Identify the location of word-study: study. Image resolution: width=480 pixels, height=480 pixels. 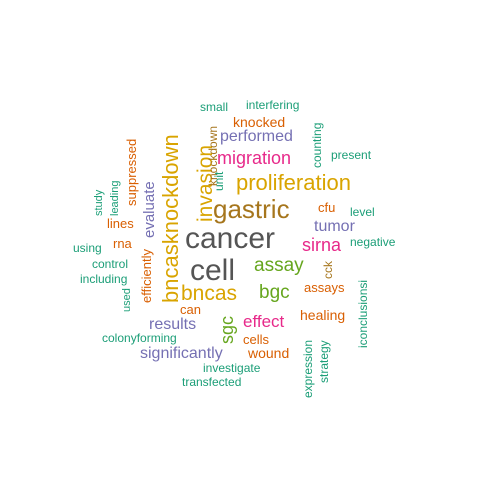
(99, 202).